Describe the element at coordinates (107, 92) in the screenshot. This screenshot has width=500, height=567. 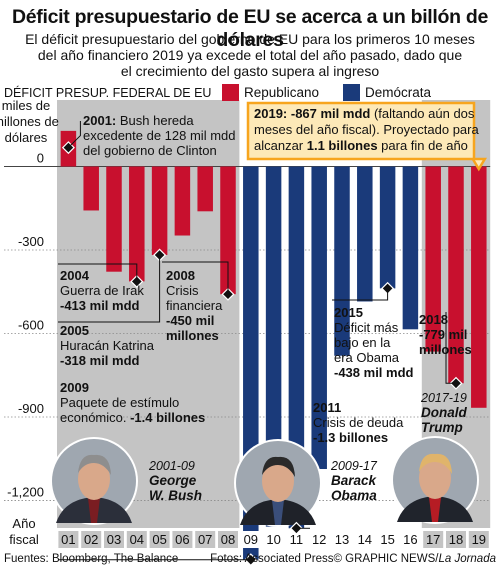
I see `legend-heading: DÉFICIT PRESUP. FEDERAL DE EU` at that location.